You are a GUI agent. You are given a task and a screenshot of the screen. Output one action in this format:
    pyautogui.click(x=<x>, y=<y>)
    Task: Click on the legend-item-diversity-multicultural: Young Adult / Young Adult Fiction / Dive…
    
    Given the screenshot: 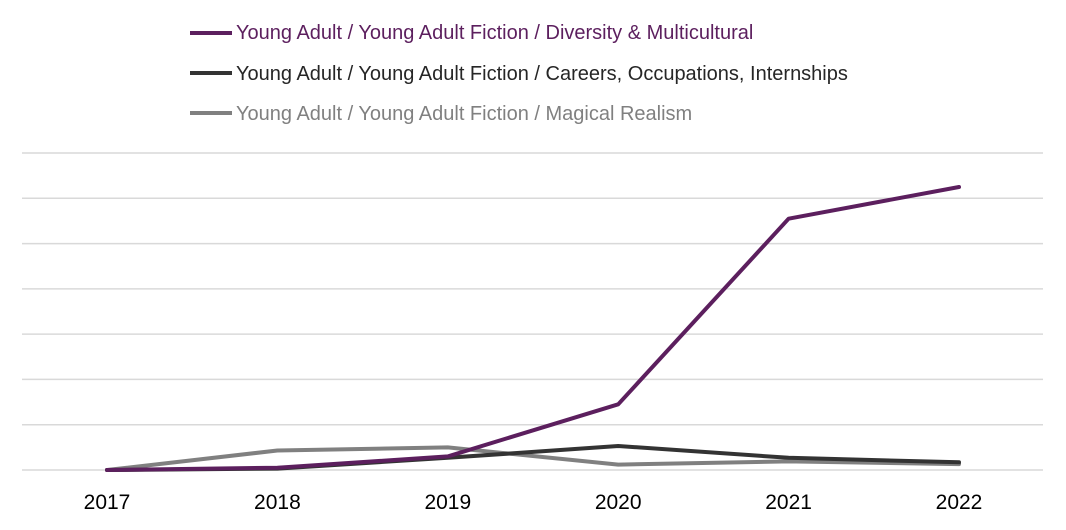 What is the action you would take?
    pyautogui.click(x=471, y=33)
    